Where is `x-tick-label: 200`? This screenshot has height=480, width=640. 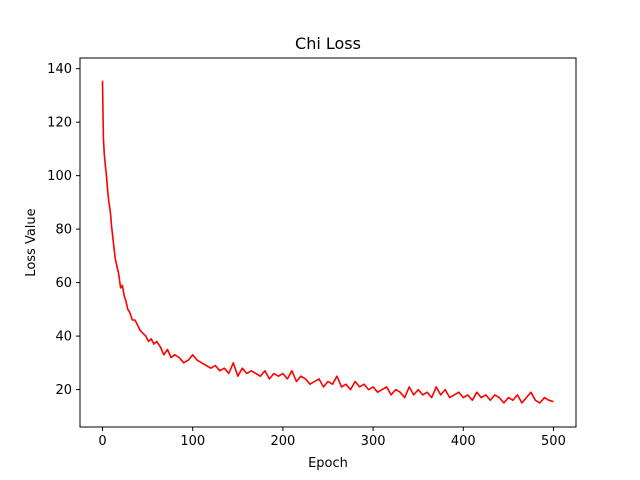
x-tick-label: 200 is located at coordinates (282, 441).